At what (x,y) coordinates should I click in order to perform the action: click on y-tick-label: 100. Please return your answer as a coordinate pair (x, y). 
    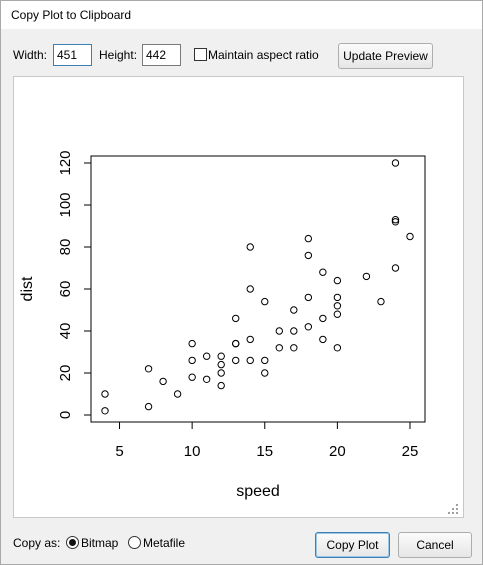
    Looking at the image, I should click on (65, 204).